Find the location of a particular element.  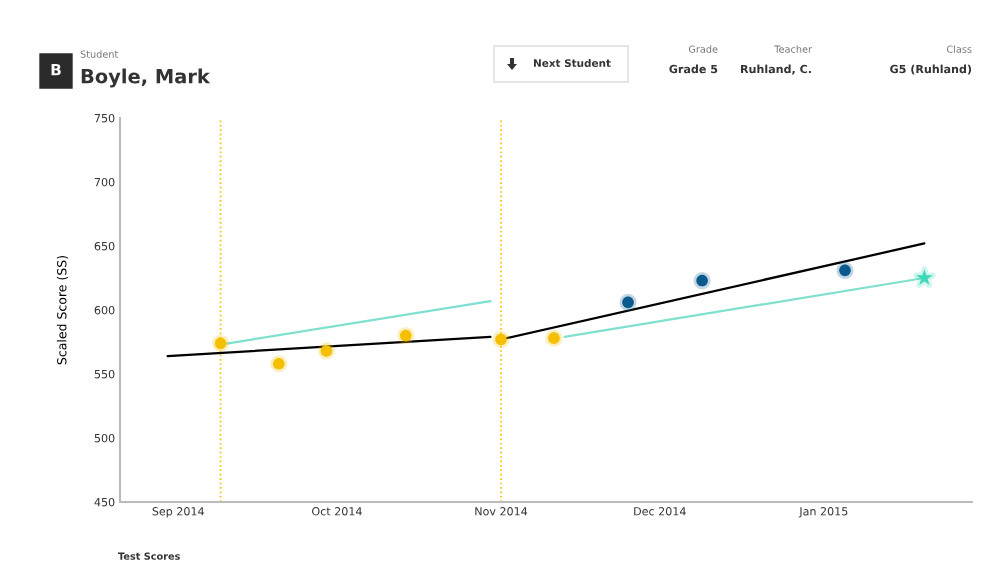

y-tick-label: 450 is located at coordinates (104, 502).